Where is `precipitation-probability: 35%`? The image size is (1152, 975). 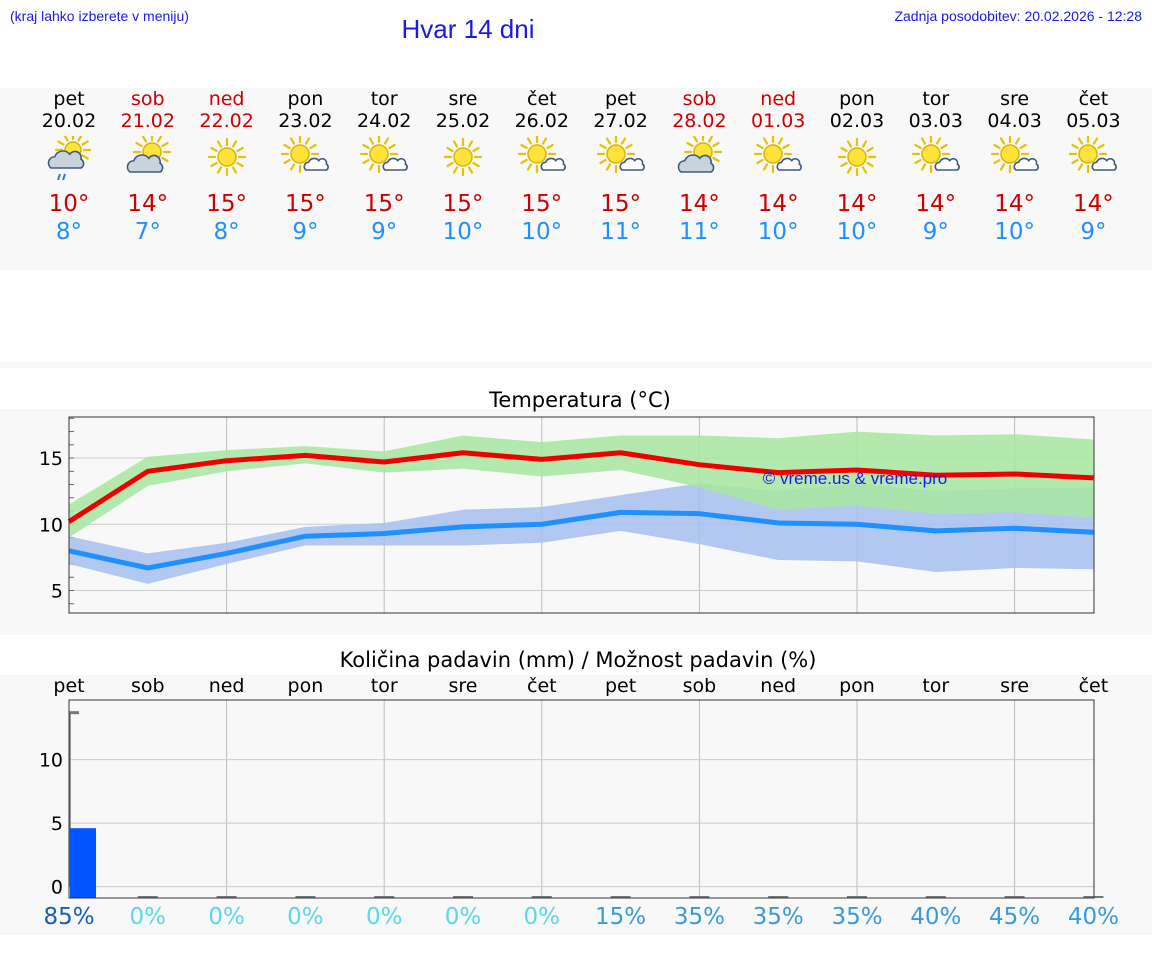 precipitation-probability: 35% is located at coordinates (857, 917).